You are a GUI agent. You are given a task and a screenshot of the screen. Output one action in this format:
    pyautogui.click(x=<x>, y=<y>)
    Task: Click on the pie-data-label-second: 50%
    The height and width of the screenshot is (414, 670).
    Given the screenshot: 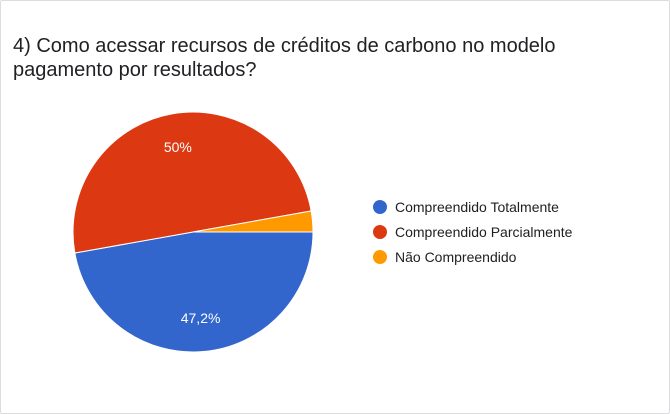 What is the action you would take?
    pyautogui.click(x=178, y=147)
    